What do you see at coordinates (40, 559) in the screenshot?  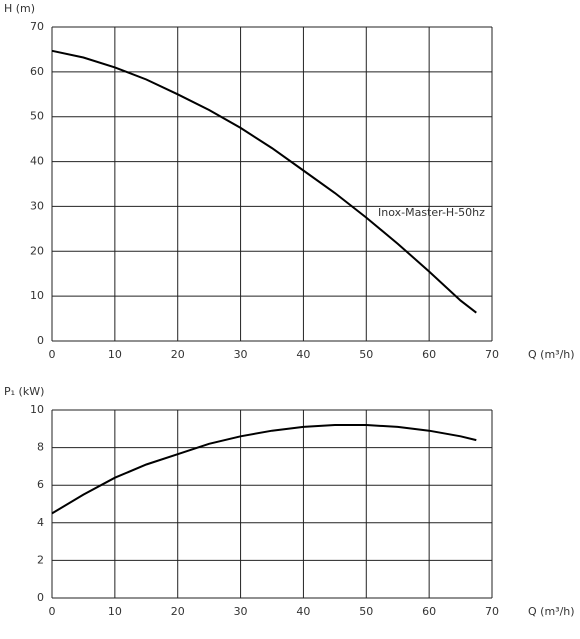 I see `y-tick-label: 2` at bounding box center [40, 559].